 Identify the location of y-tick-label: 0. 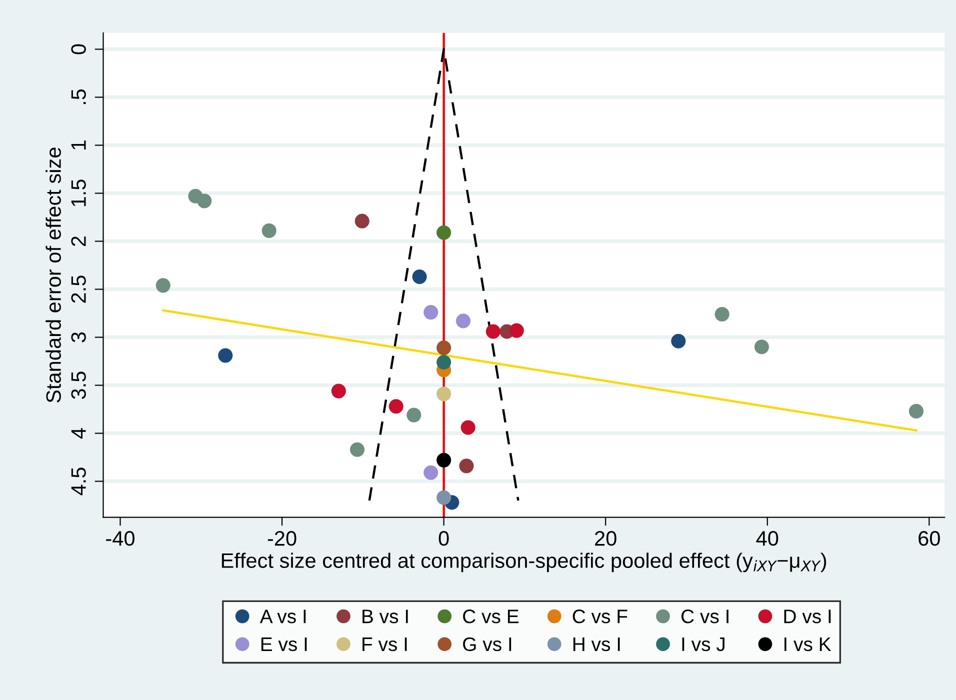
(78, 49).